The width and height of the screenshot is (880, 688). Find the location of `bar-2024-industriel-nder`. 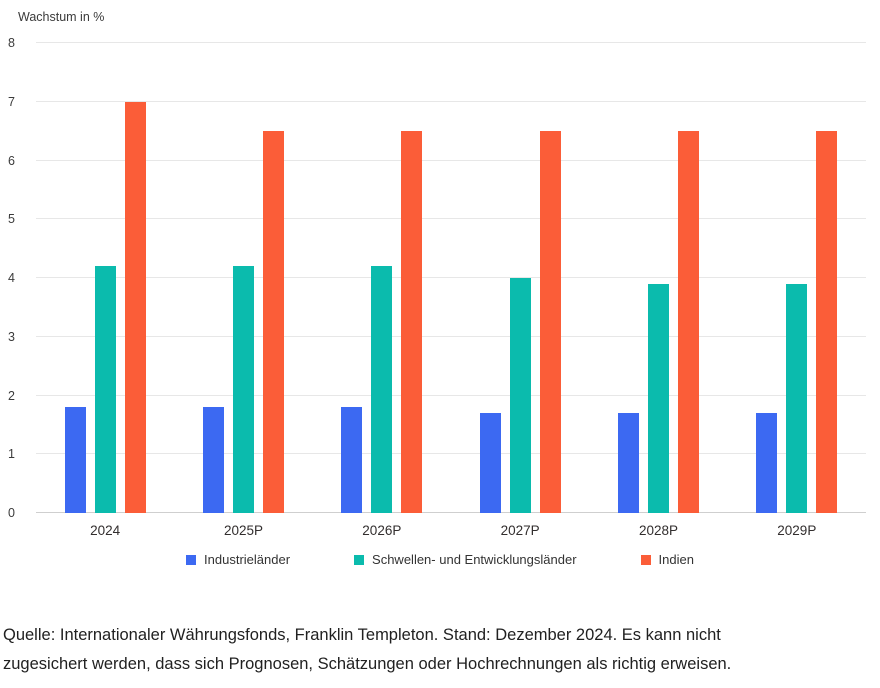

bar-2024-industriel-nder is located at coordinates (75, 460).